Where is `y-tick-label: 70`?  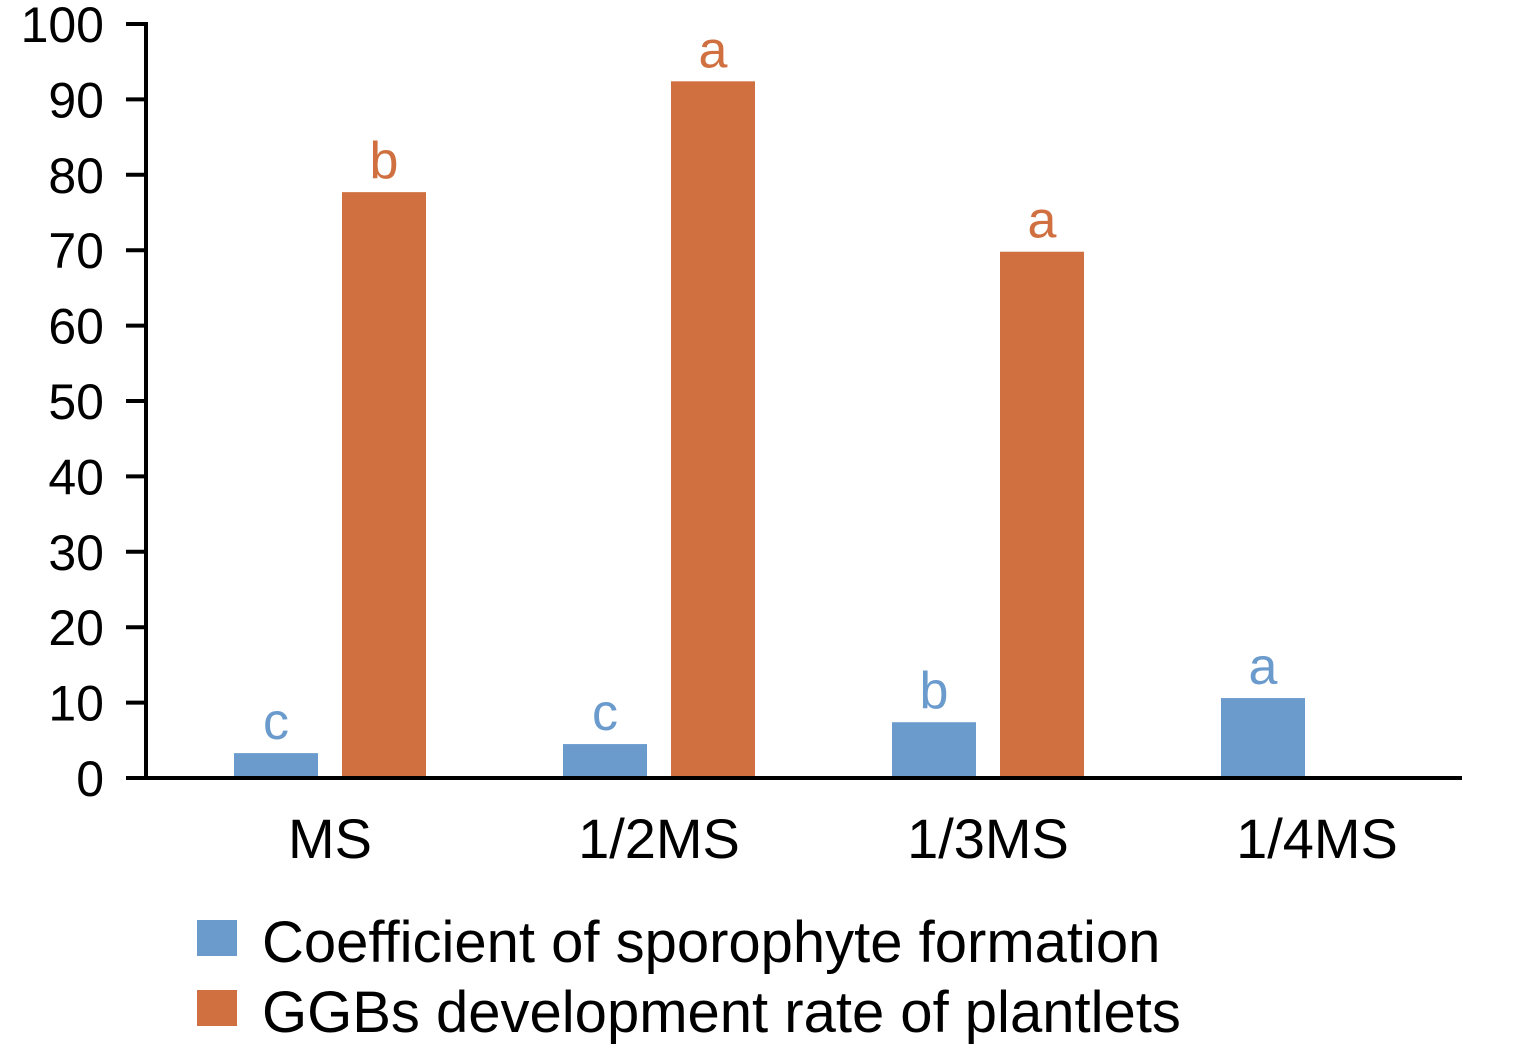 y-tick-label: 70 is located at coordinates (76, 251).